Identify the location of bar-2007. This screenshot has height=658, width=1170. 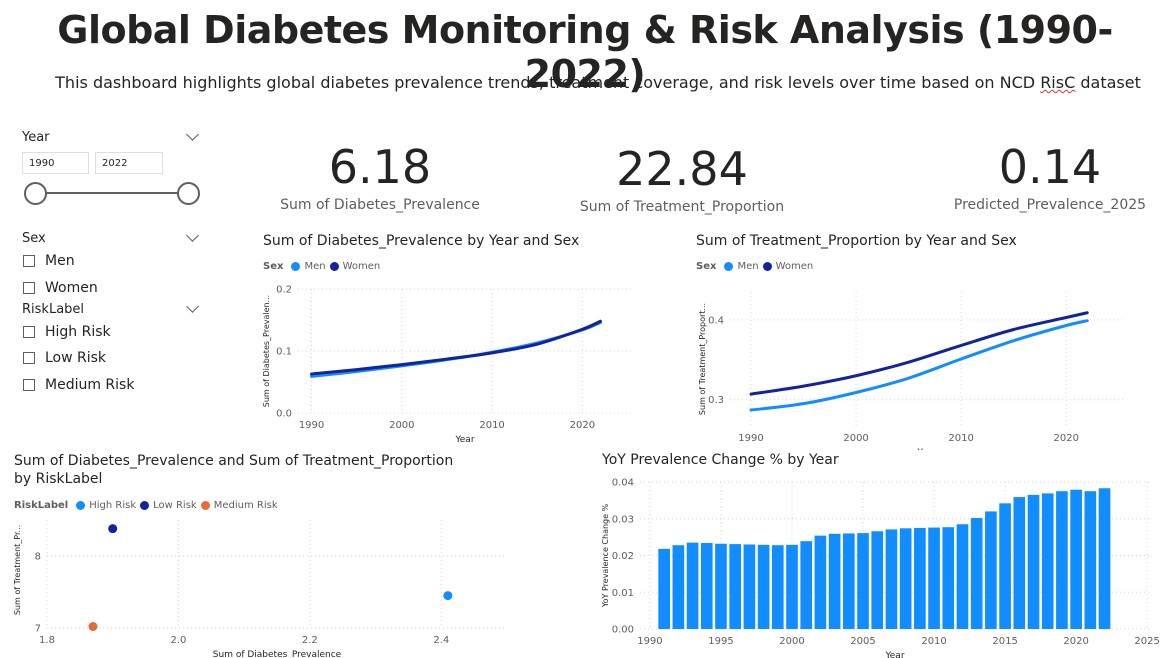
(891, 579).